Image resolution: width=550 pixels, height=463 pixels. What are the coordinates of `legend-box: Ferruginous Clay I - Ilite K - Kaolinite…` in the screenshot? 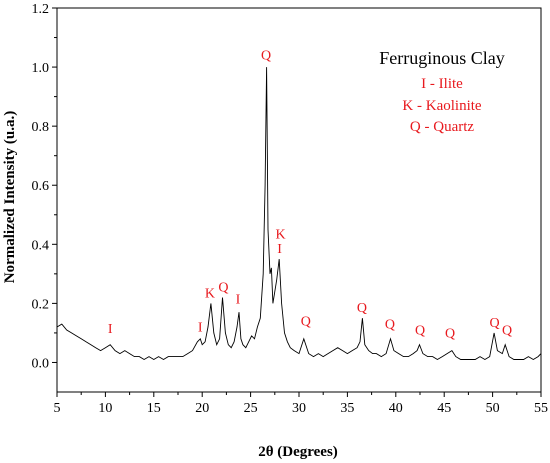 It's located at (442, 91).